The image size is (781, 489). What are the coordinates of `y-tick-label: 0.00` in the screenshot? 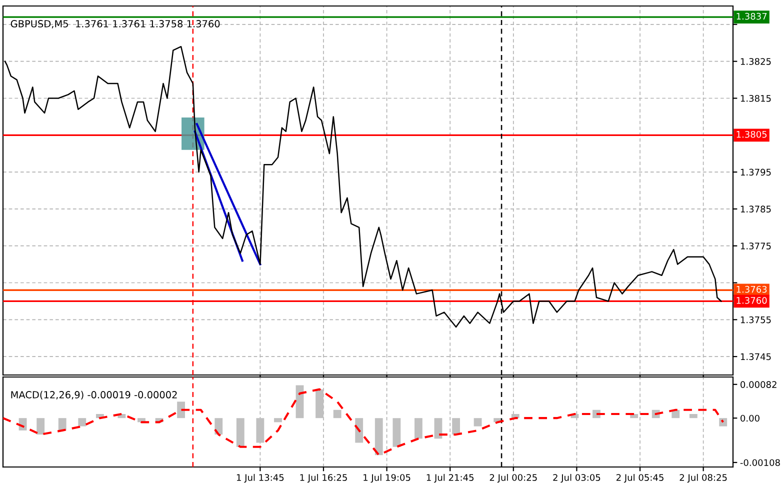 It's located at (750, 418).